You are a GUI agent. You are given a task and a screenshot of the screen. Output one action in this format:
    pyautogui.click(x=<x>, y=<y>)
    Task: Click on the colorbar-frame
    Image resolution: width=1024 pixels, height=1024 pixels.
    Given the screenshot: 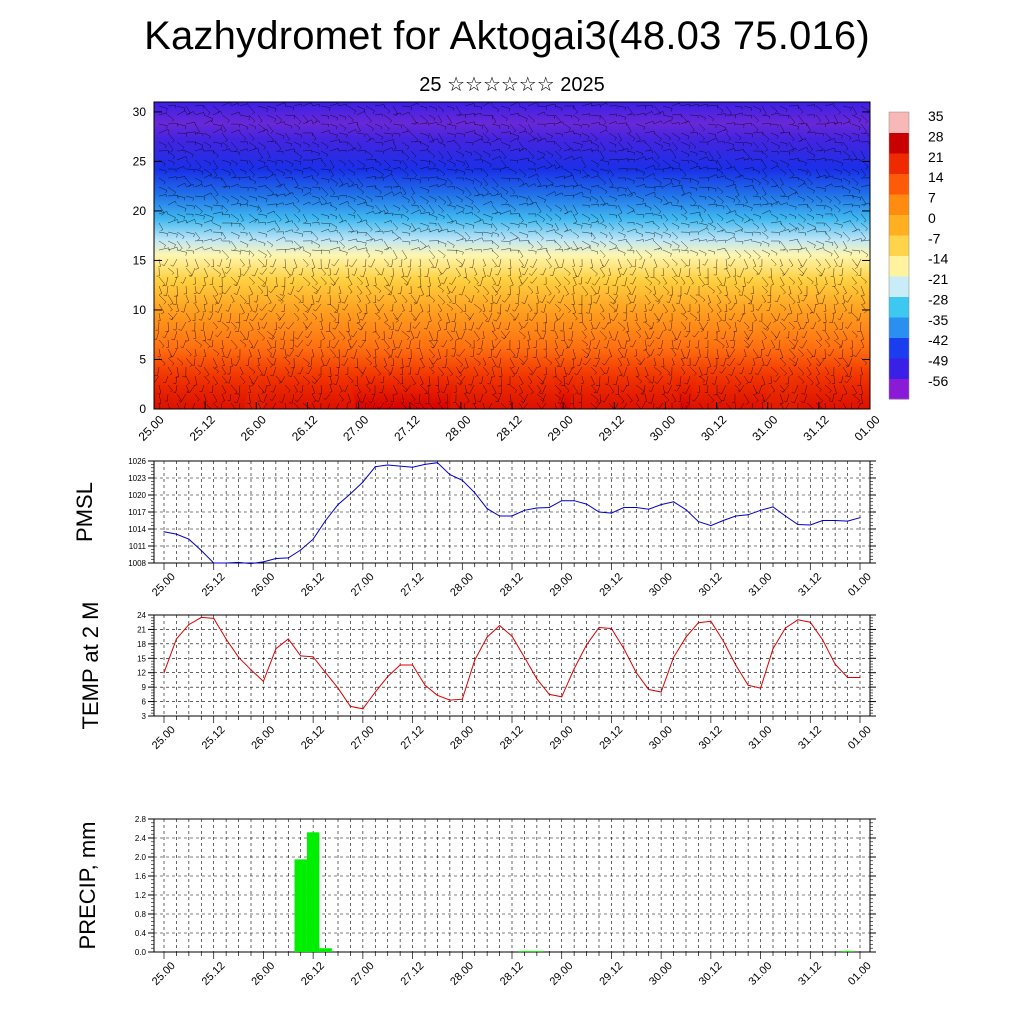 What is the action you would take?
    pyautogui.click(x=899, y=255)
    